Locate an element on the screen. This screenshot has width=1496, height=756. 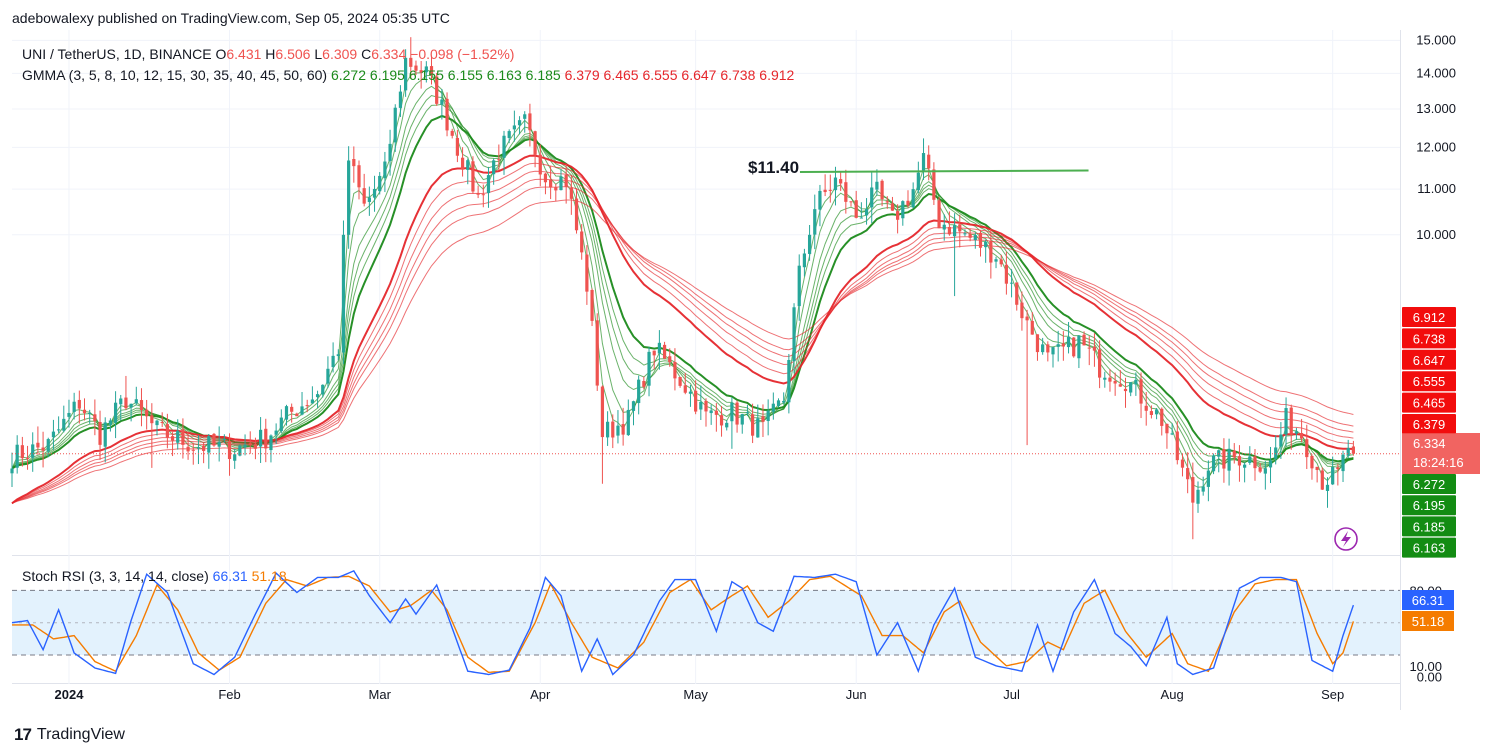
legend-value: 6.431 is located at coordinates (245, 54).